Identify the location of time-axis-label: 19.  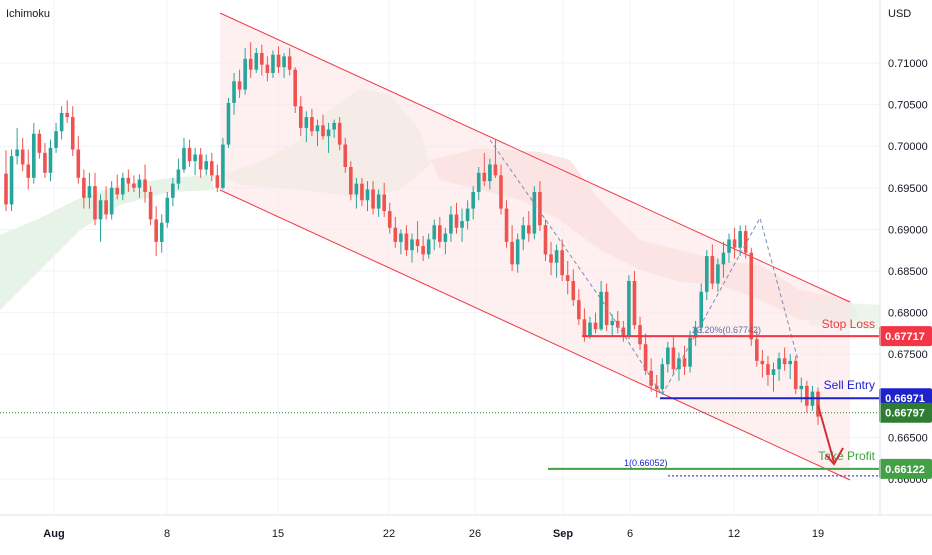
(818, 534).